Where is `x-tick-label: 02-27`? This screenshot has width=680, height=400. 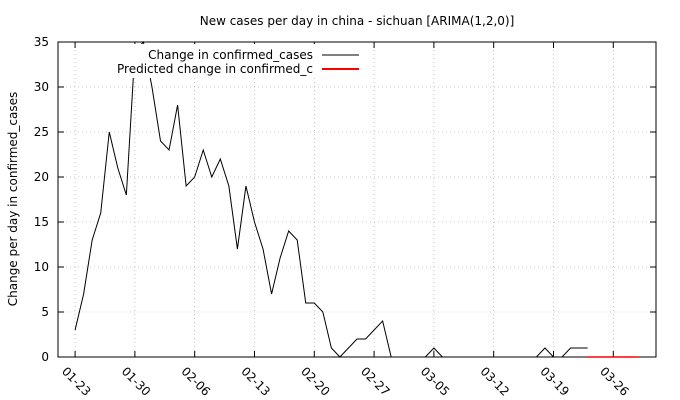
x-tick-label: 02-27 is located at coordinates (375, 381).